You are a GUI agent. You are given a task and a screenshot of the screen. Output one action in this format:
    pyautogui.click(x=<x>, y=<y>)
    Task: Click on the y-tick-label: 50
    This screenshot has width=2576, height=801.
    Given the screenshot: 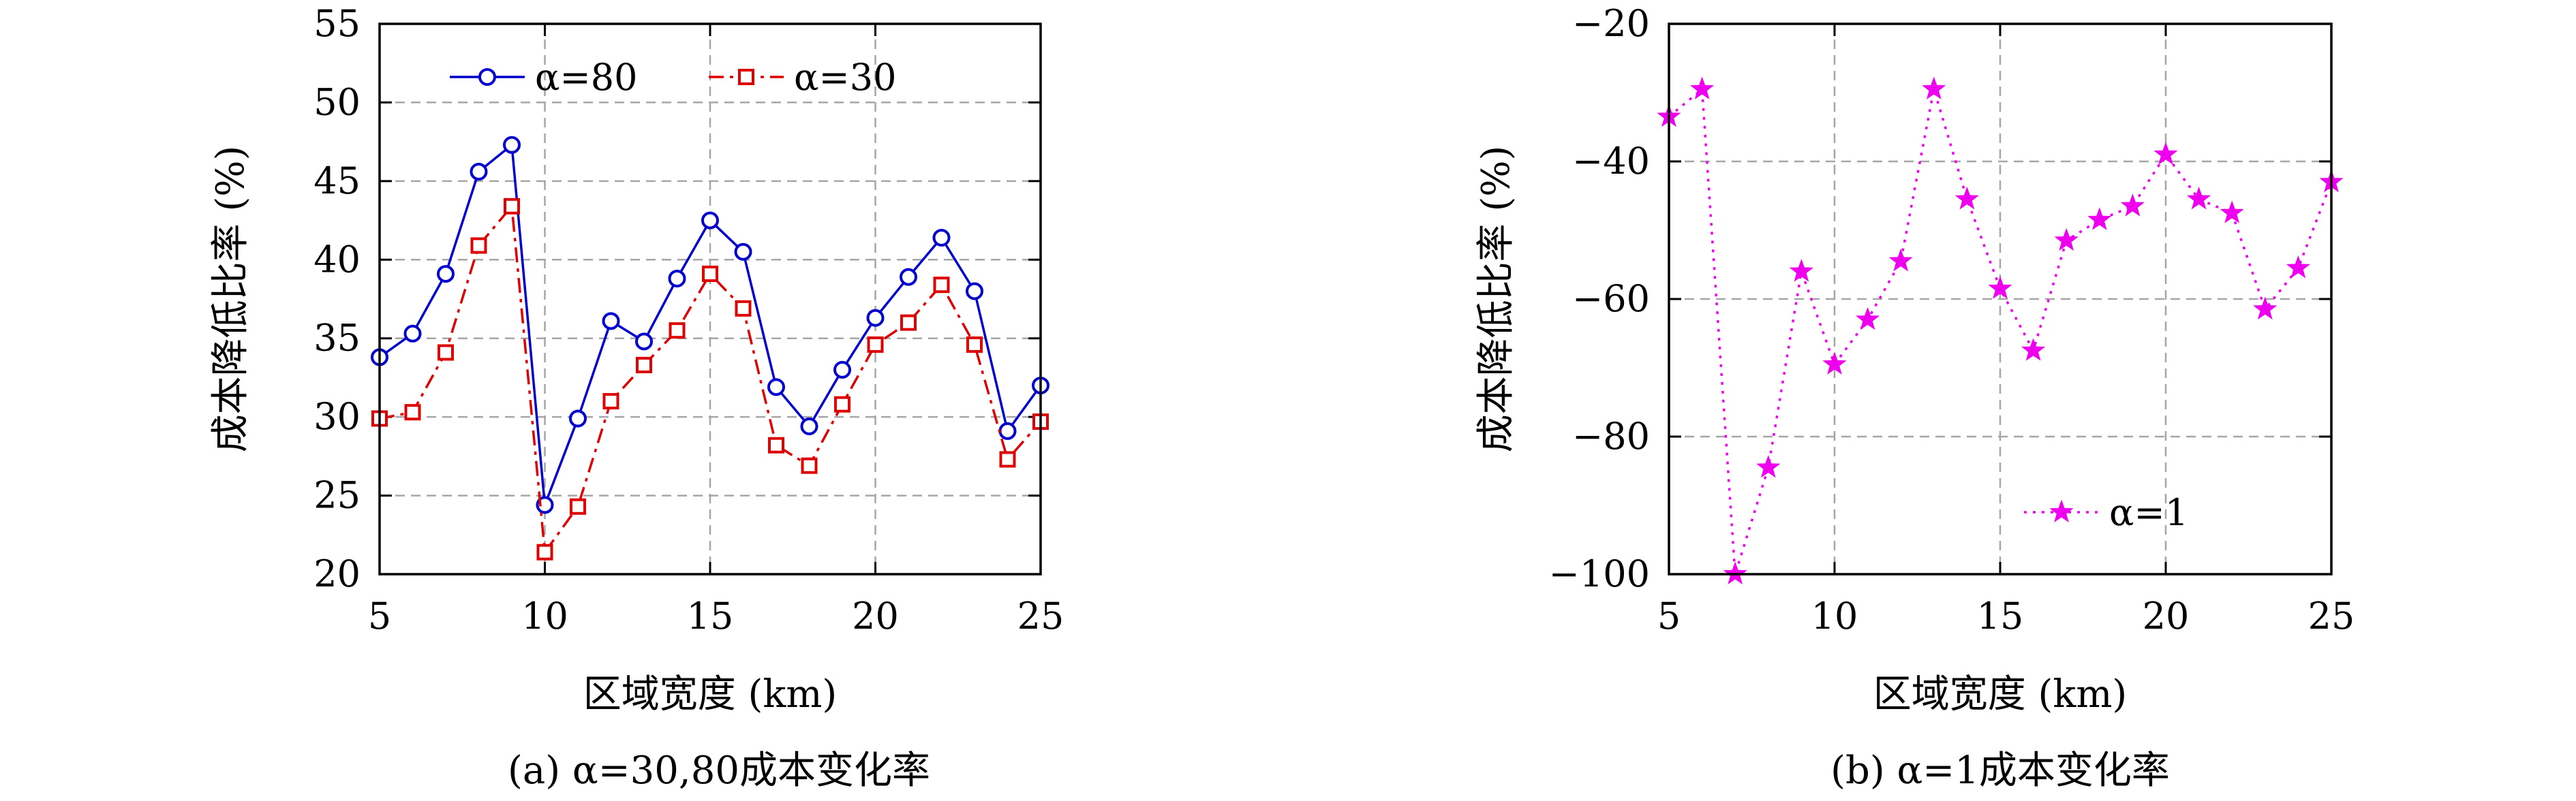 What is the action you would take?
    pyautogui.click(x=337, y=101)
    